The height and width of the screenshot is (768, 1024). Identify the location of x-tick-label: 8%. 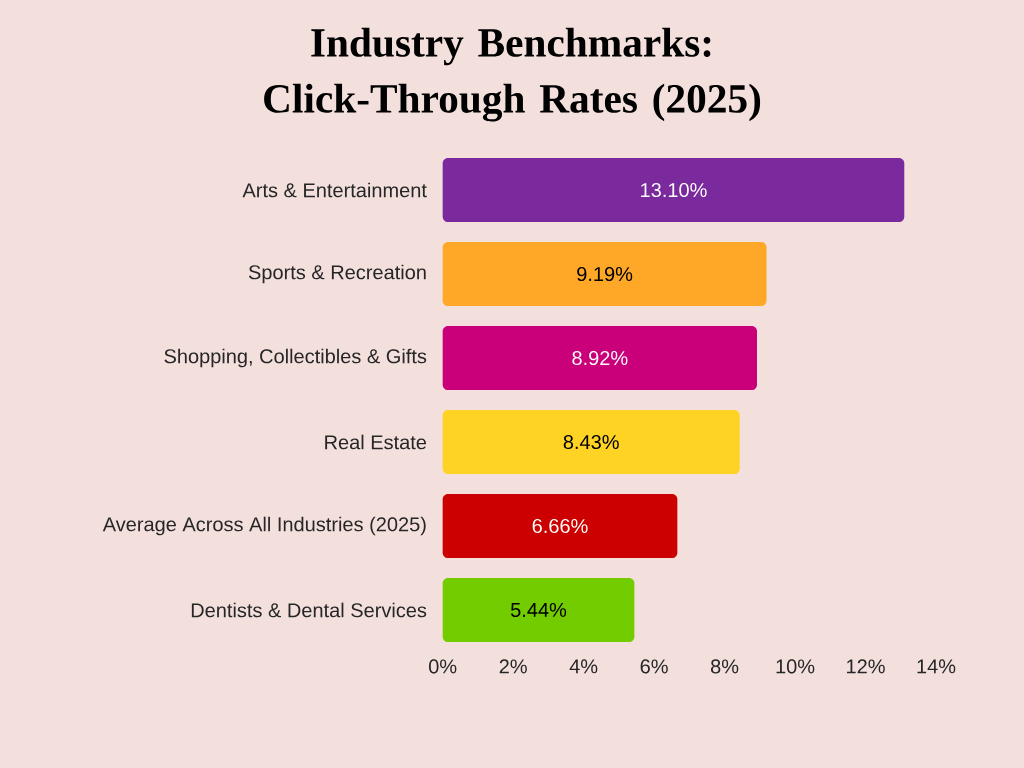
(725, 666).